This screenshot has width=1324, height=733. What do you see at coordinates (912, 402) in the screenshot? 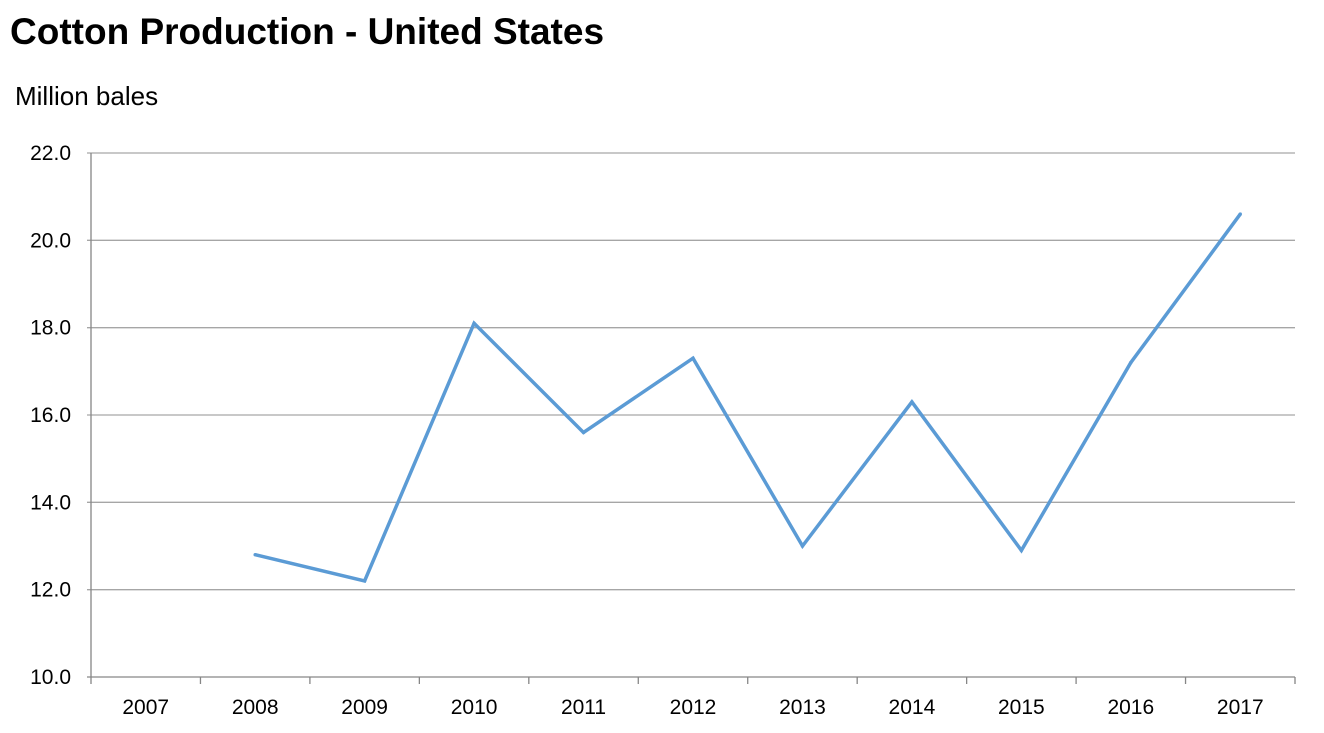
I see `data-point-2014` at bounding box center [912, 402].